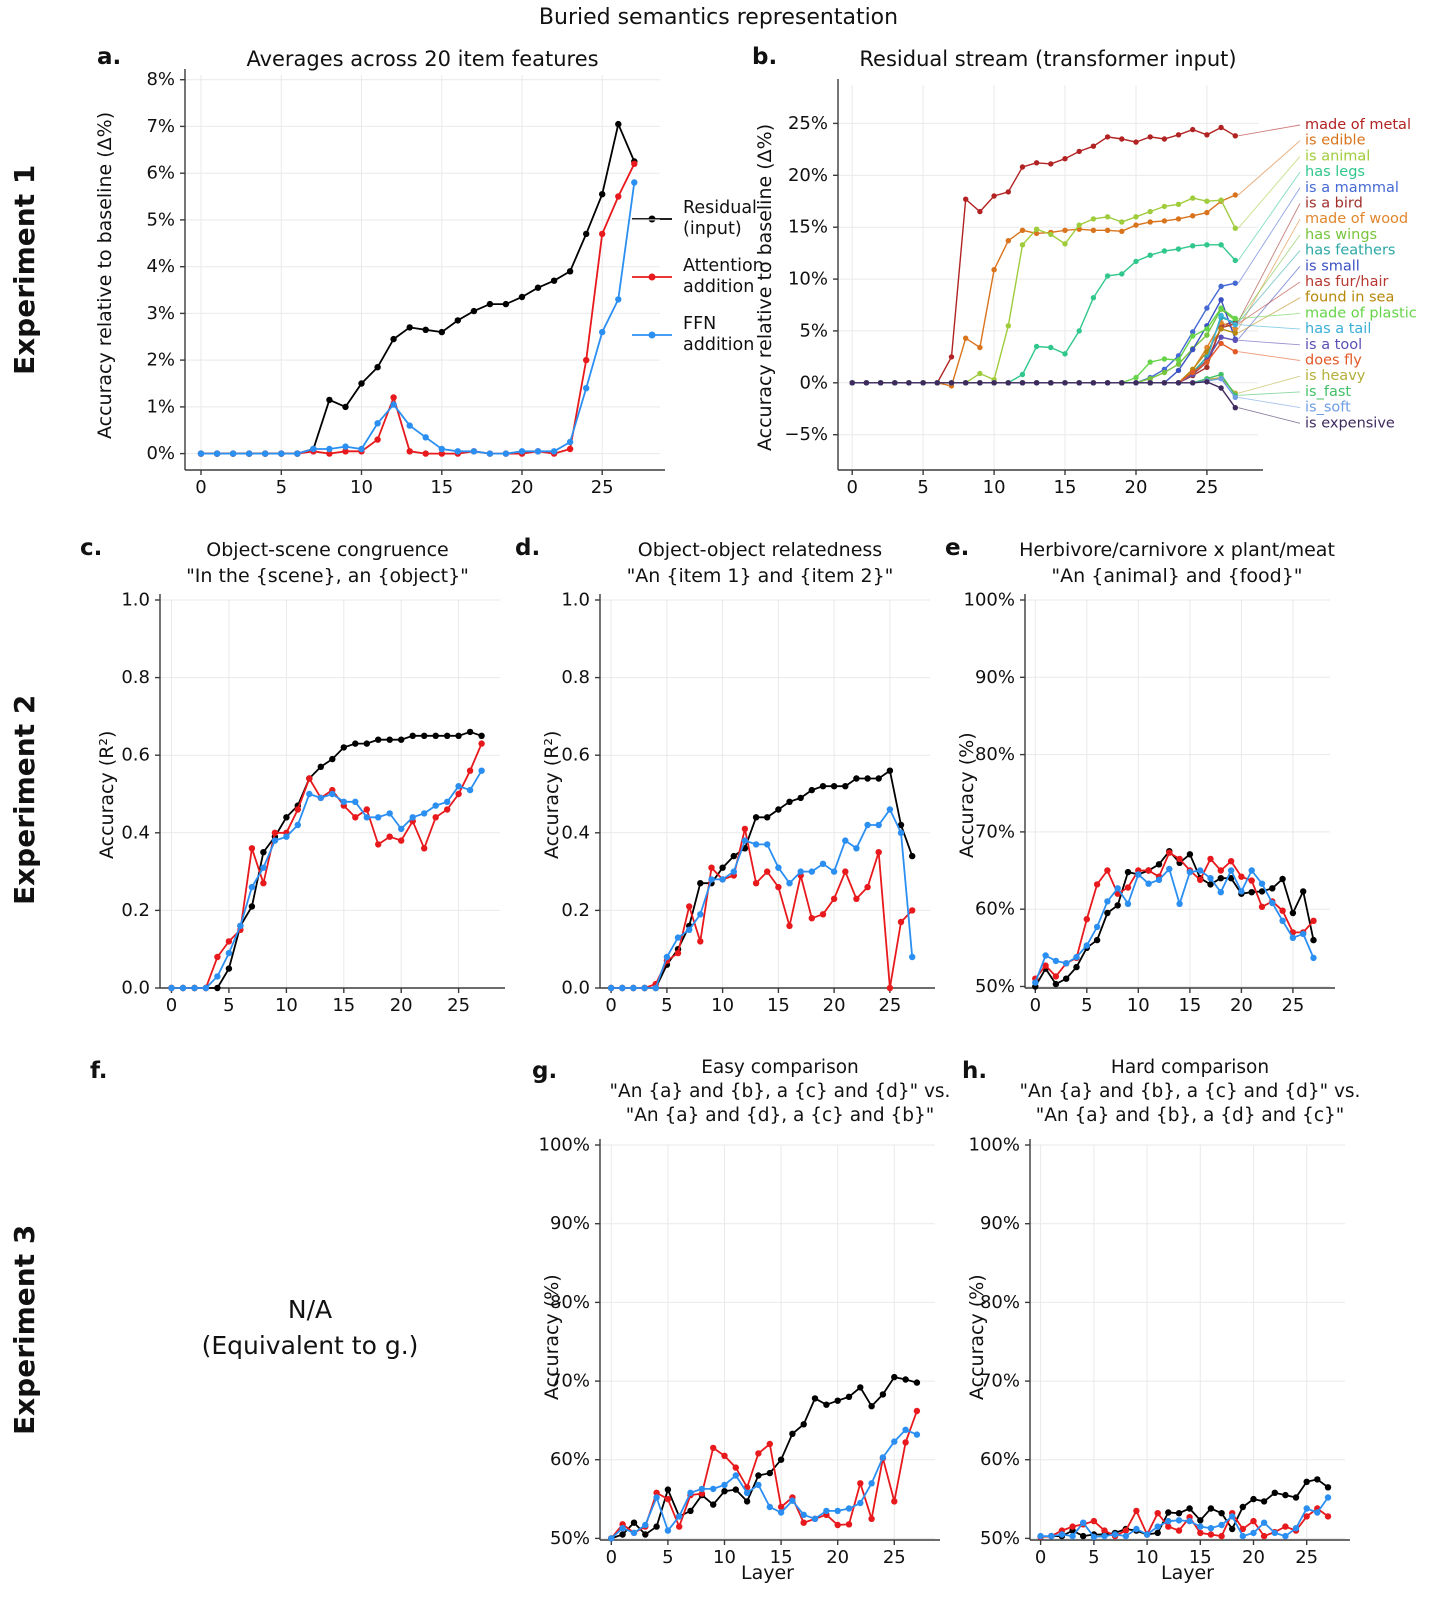  What do you see at coordinates (760, 550) in the screenshot?
I see `panel-d-title-line1: Object-object relatedness` at bounding box center [760, 550].